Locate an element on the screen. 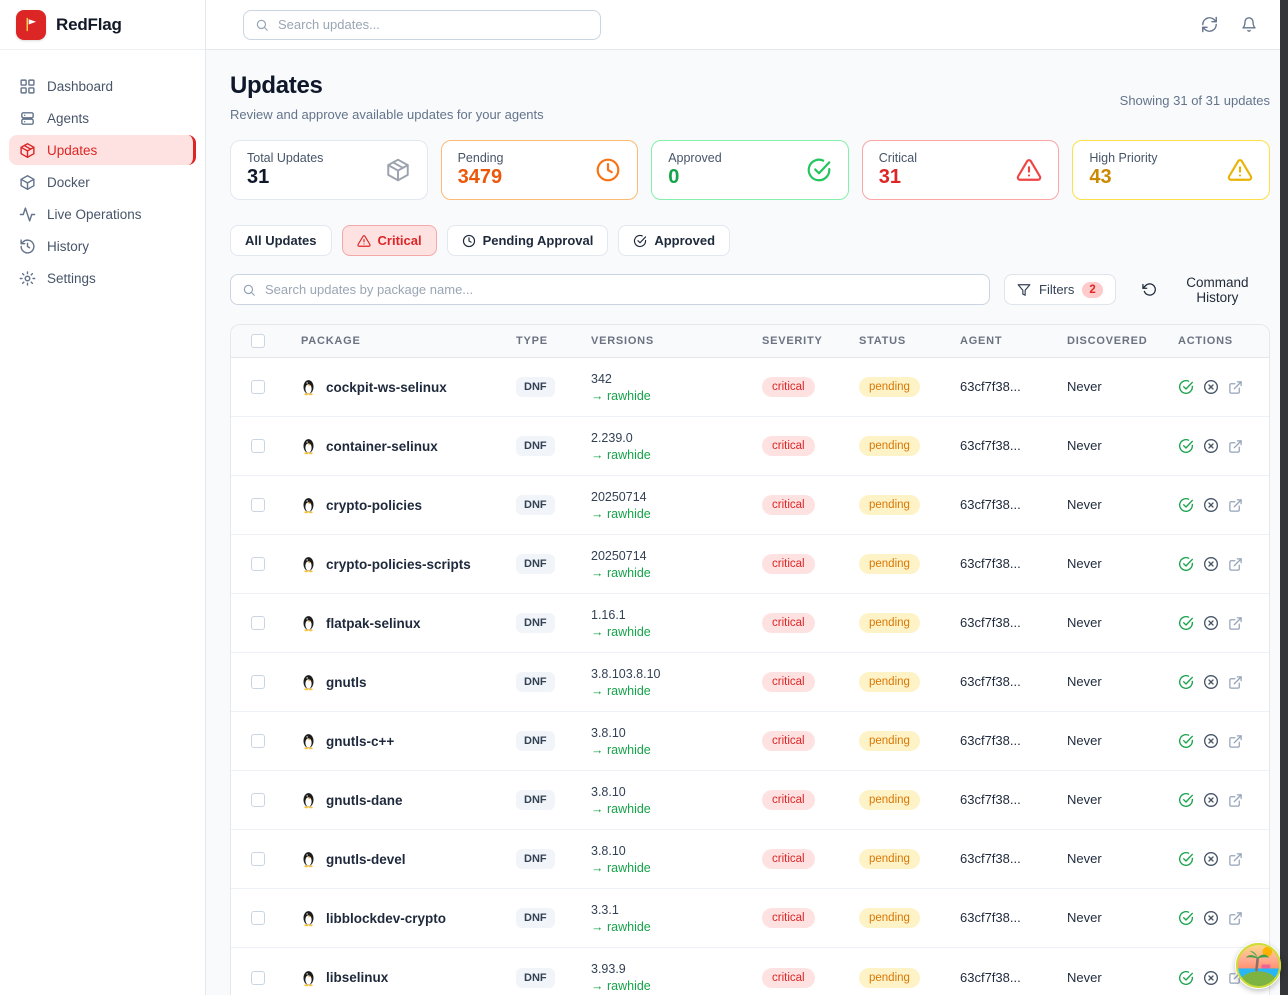 The width and height of the screenshot is (1288, 995). reject-x-circle-icon is located at coordinates (1211, 978).